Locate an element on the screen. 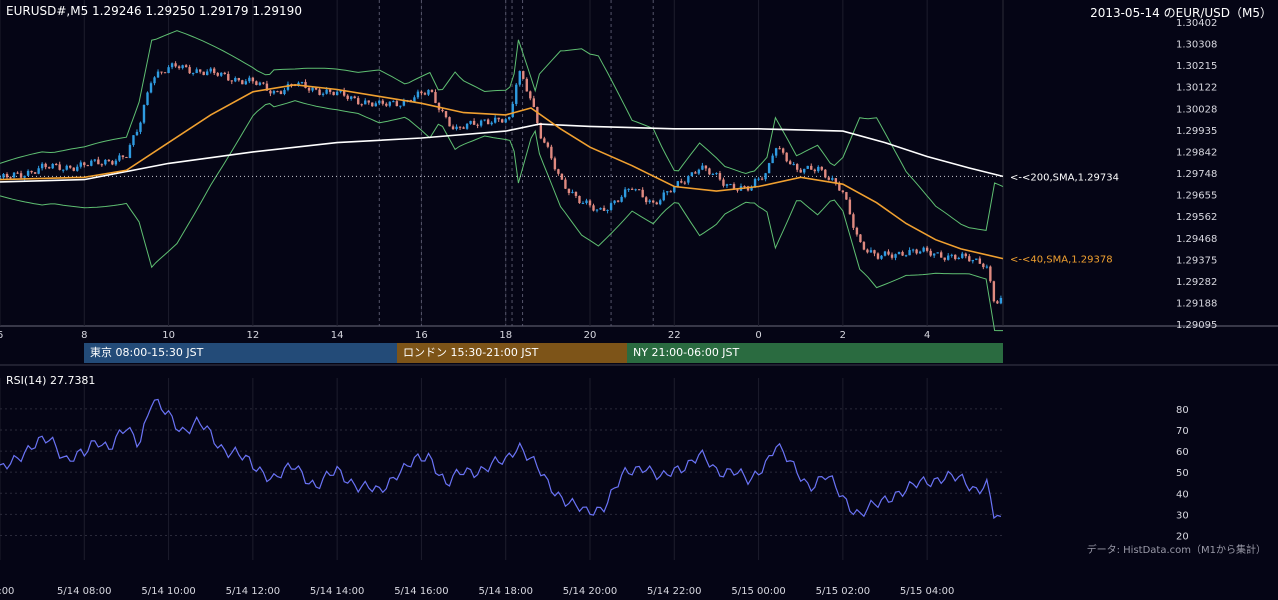  rsi-y-tick-label: 80 is located at coordinates (1182, 410).